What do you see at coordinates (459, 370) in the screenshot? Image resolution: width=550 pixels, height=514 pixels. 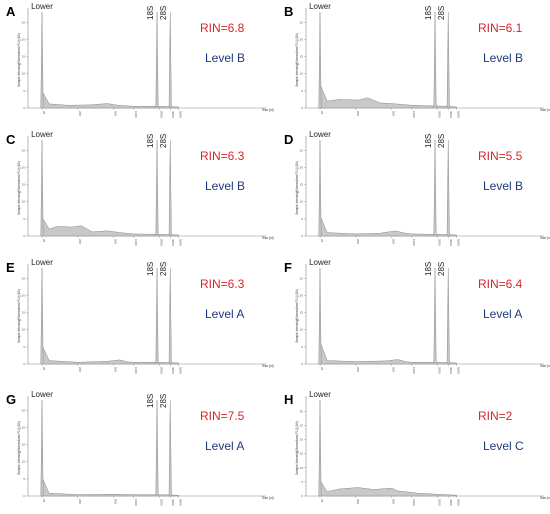 I see `x-tick-label: 6000` at bounding box center [459, 370].